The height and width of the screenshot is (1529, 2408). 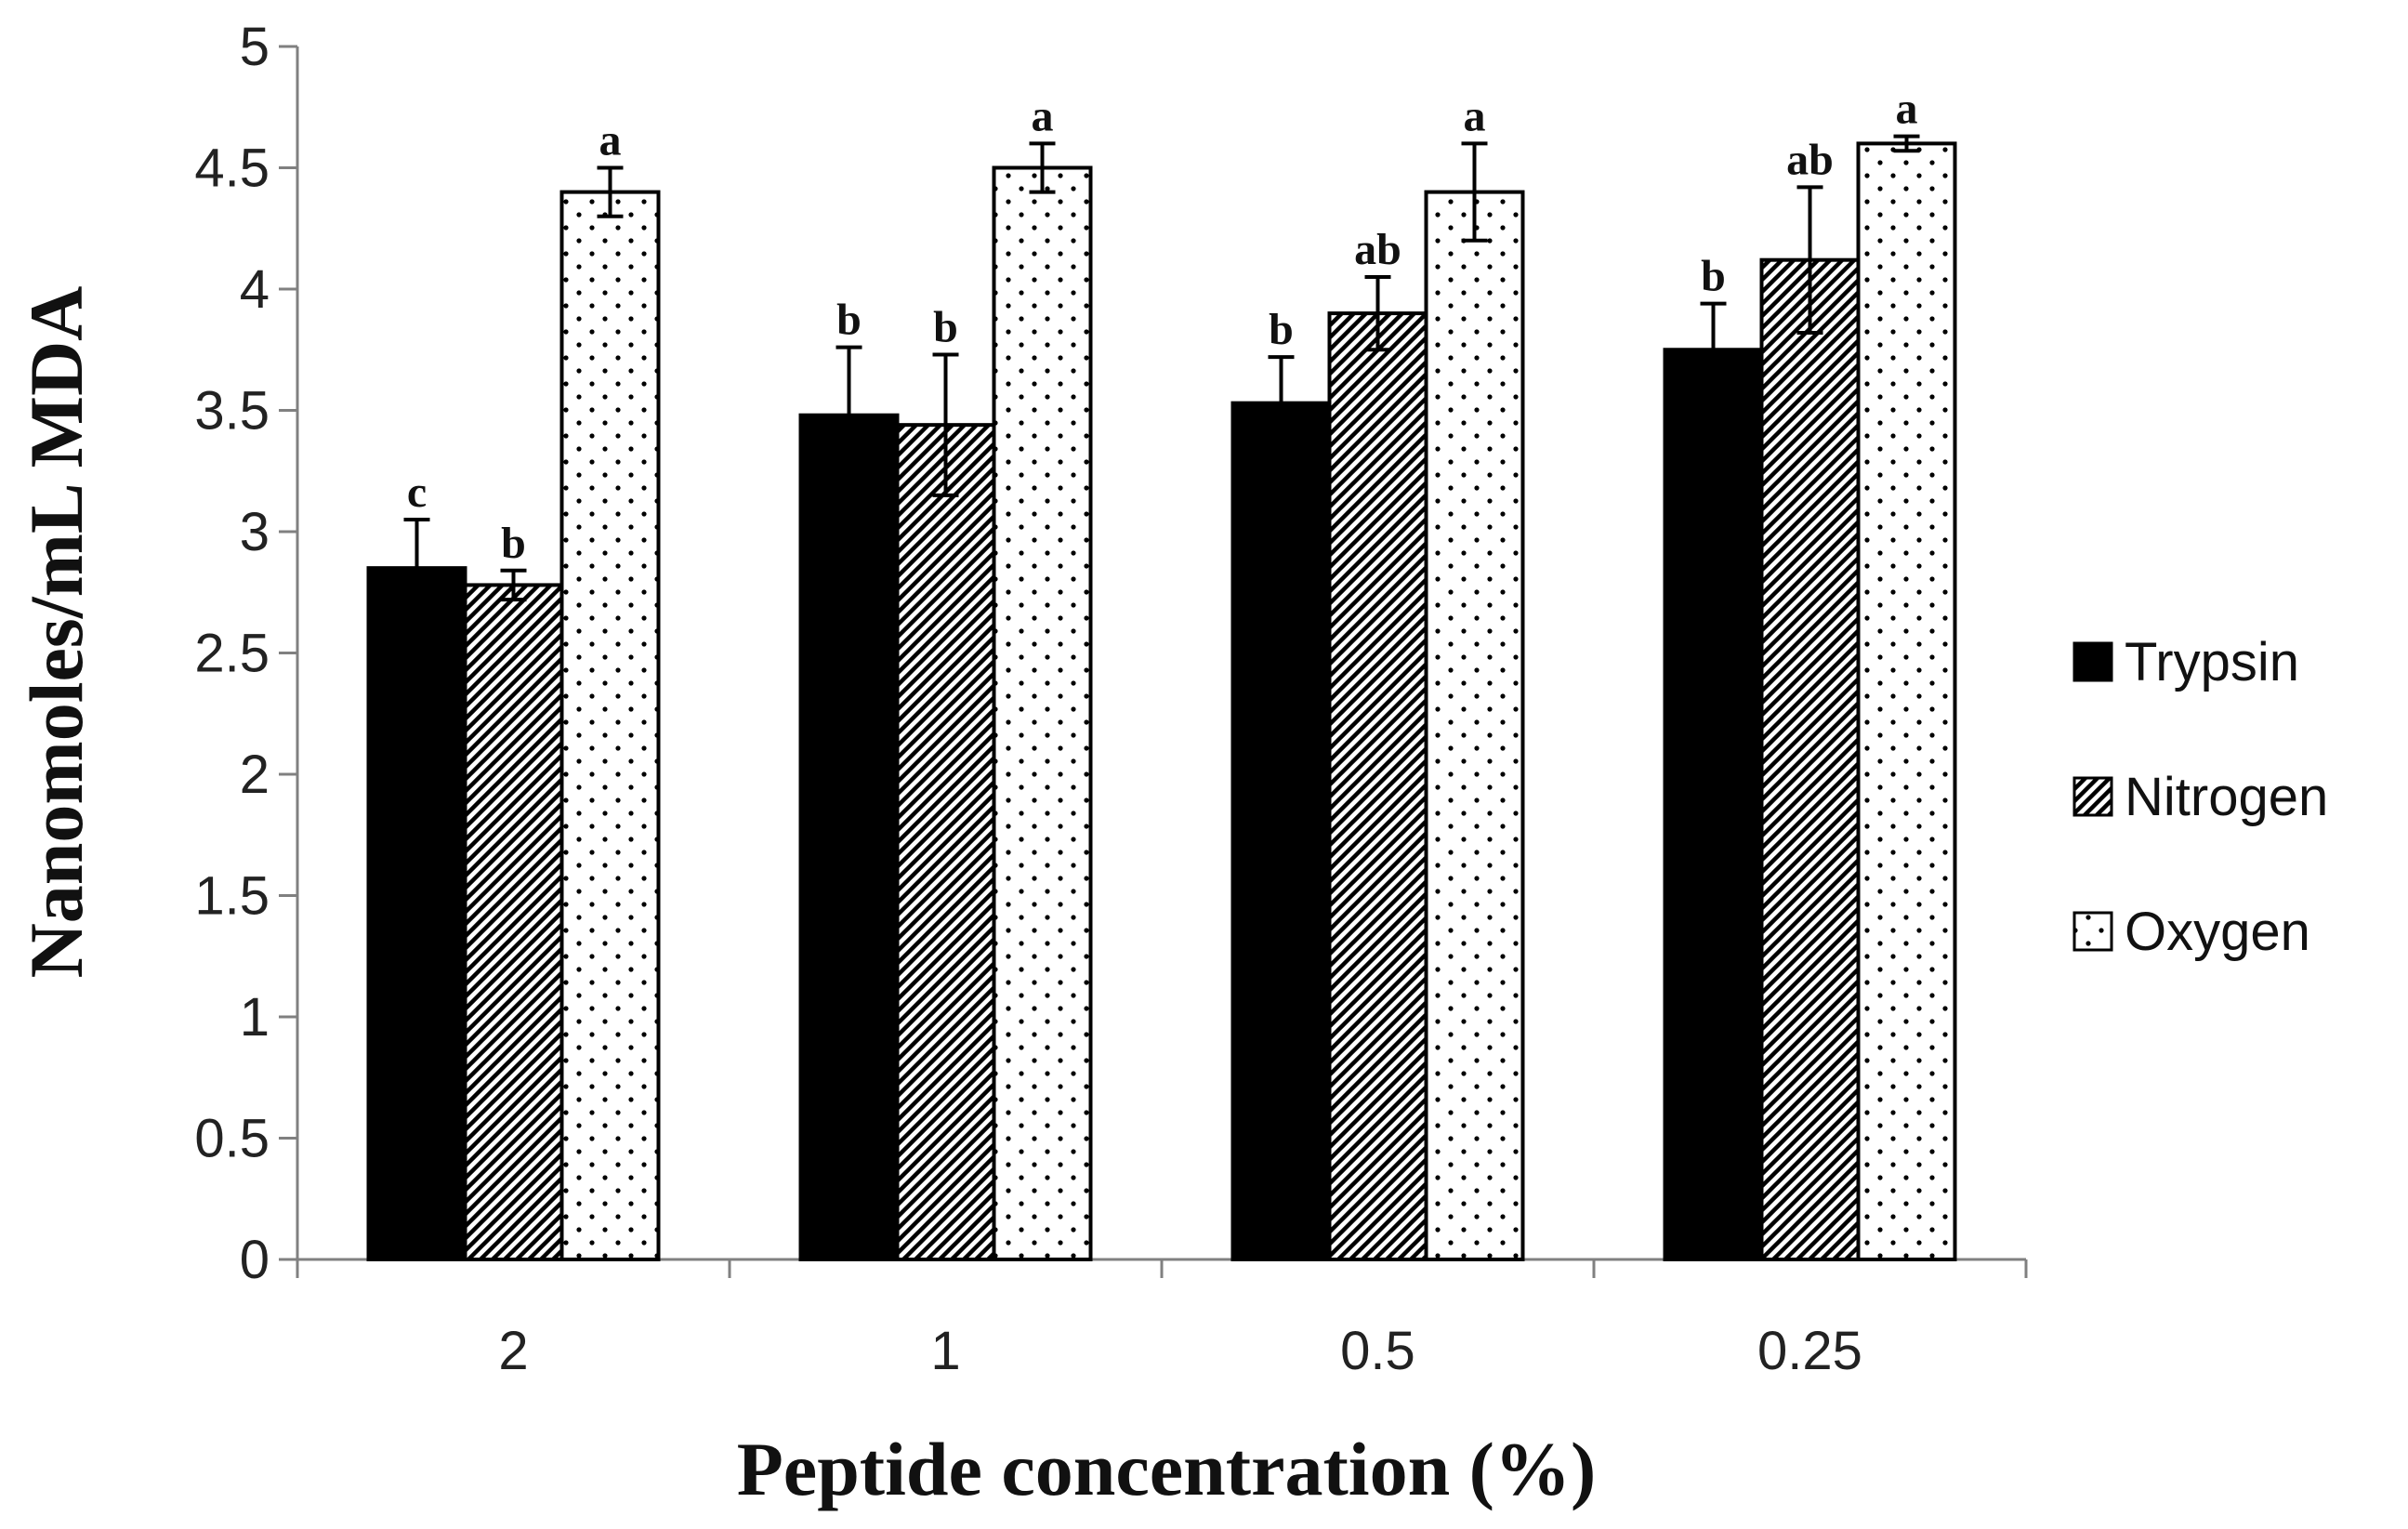 I want to click on y-tick-label: 2, so click(x=255, y=775).